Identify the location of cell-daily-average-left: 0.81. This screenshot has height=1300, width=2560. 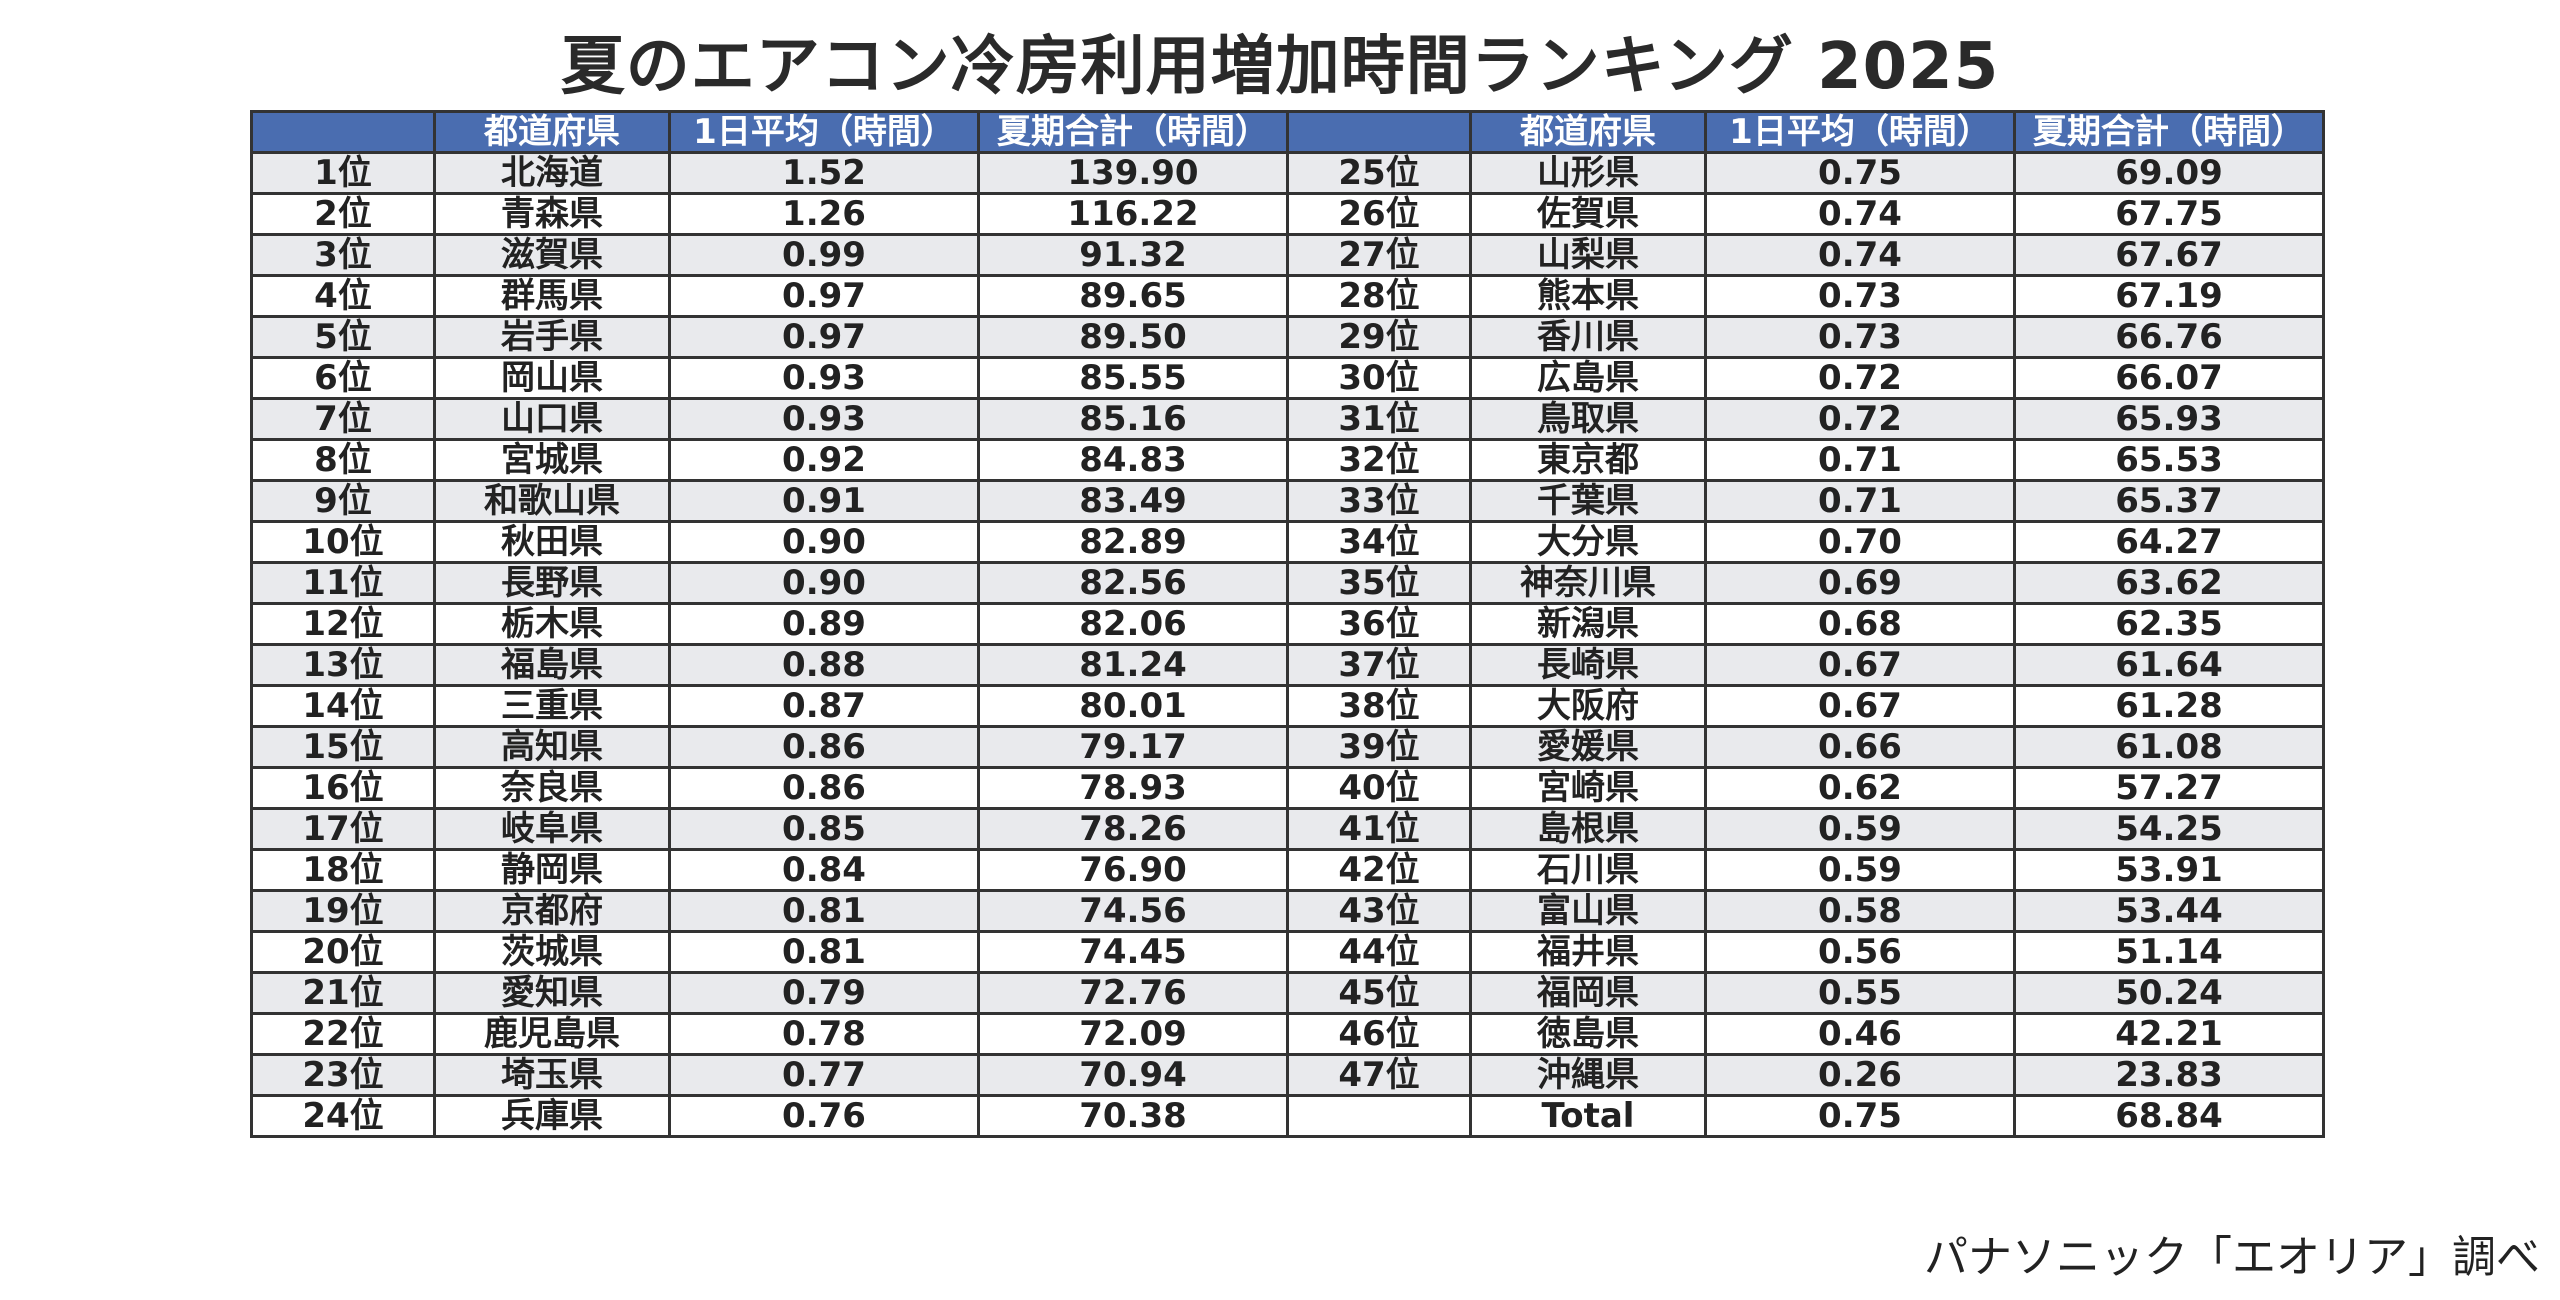
(824, 911).